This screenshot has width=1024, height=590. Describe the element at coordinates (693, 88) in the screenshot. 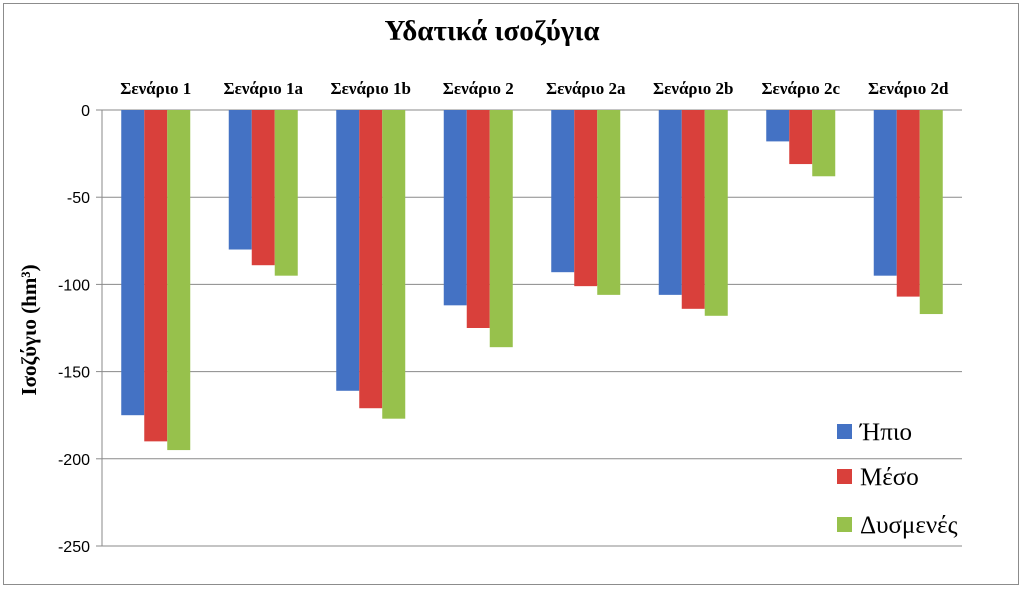

I see `category-label: Σενάριο 2b` at that location.